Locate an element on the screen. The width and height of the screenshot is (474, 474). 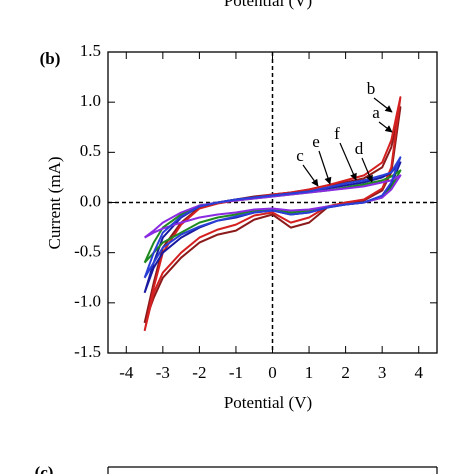
panel-label: (b) is located at coordinates (50, 58).